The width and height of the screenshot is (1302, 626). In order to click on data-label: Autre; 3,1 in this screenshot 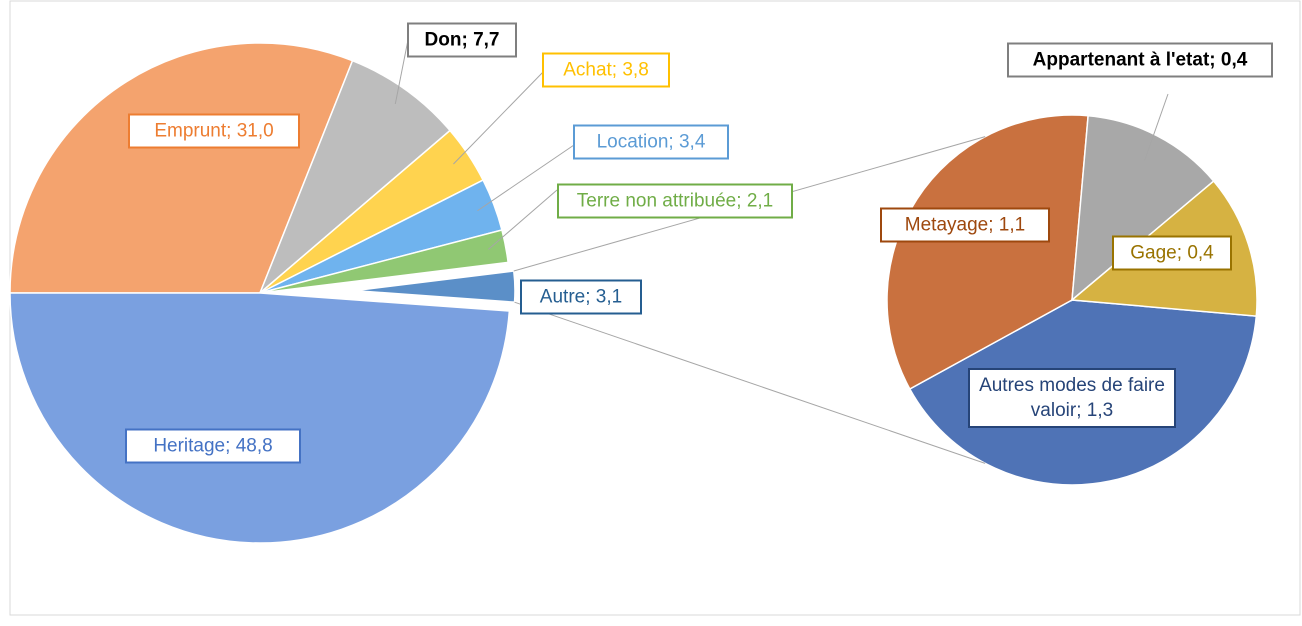, I will do `click(581, 297)`.